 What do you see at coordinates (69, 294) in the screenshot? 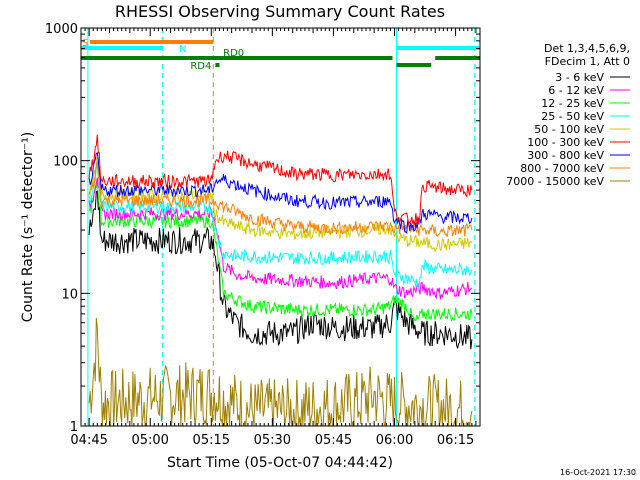
I see `y-tick-label: 10` at bounding box center [69, 294].